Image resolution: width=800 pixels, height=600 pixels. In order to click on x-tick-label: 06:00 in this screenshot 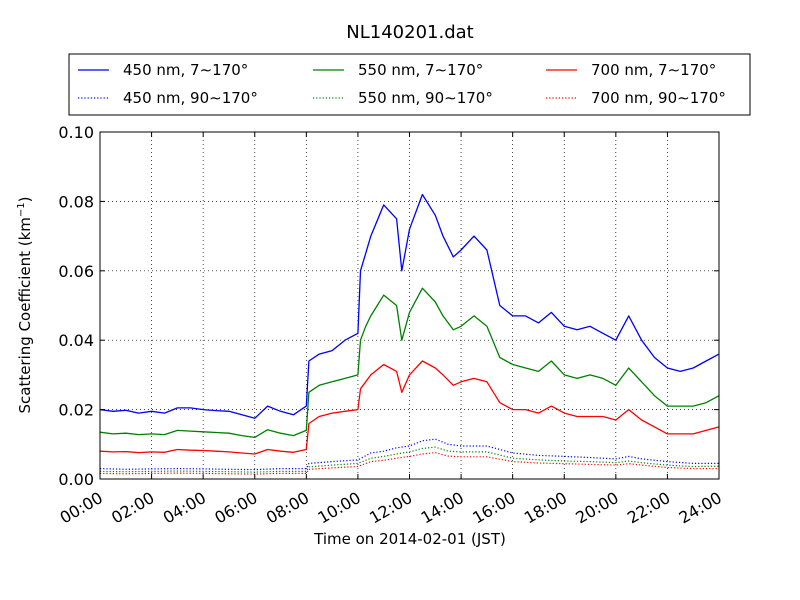, I will do `click(235, 508)`.